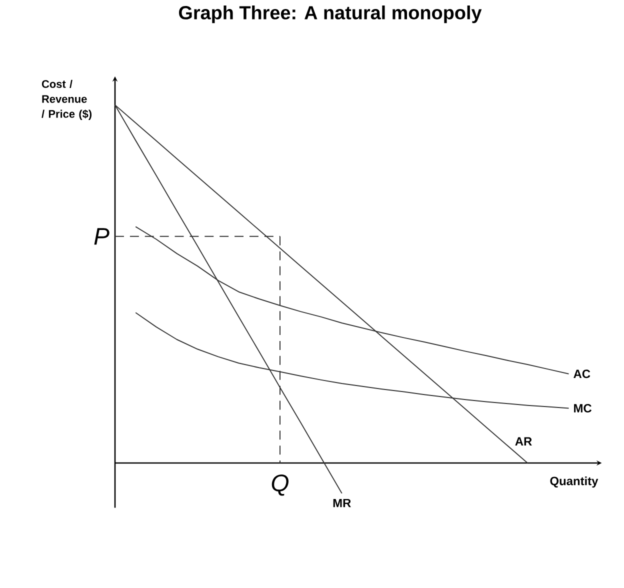 The height and width of the screenshot is (588, 624). Describe the element at coordinates (280, 485) in the screenshot. I see `annotation: Q` at that location.